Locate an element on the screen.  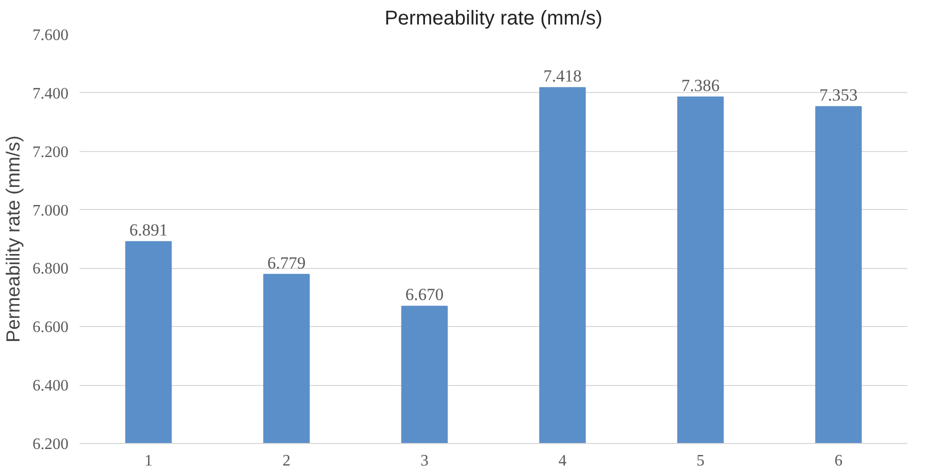
y-tick-label: 6.200 is located at coordinates (50, 444).